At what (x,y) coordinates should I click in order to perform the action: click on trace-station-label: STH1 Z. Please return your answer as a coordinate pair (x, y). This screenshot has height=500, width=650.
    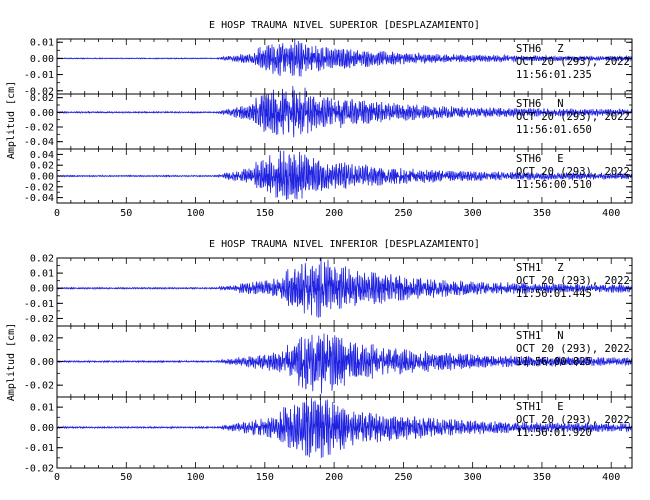
    Looking at the image, I should click on (540, 268).